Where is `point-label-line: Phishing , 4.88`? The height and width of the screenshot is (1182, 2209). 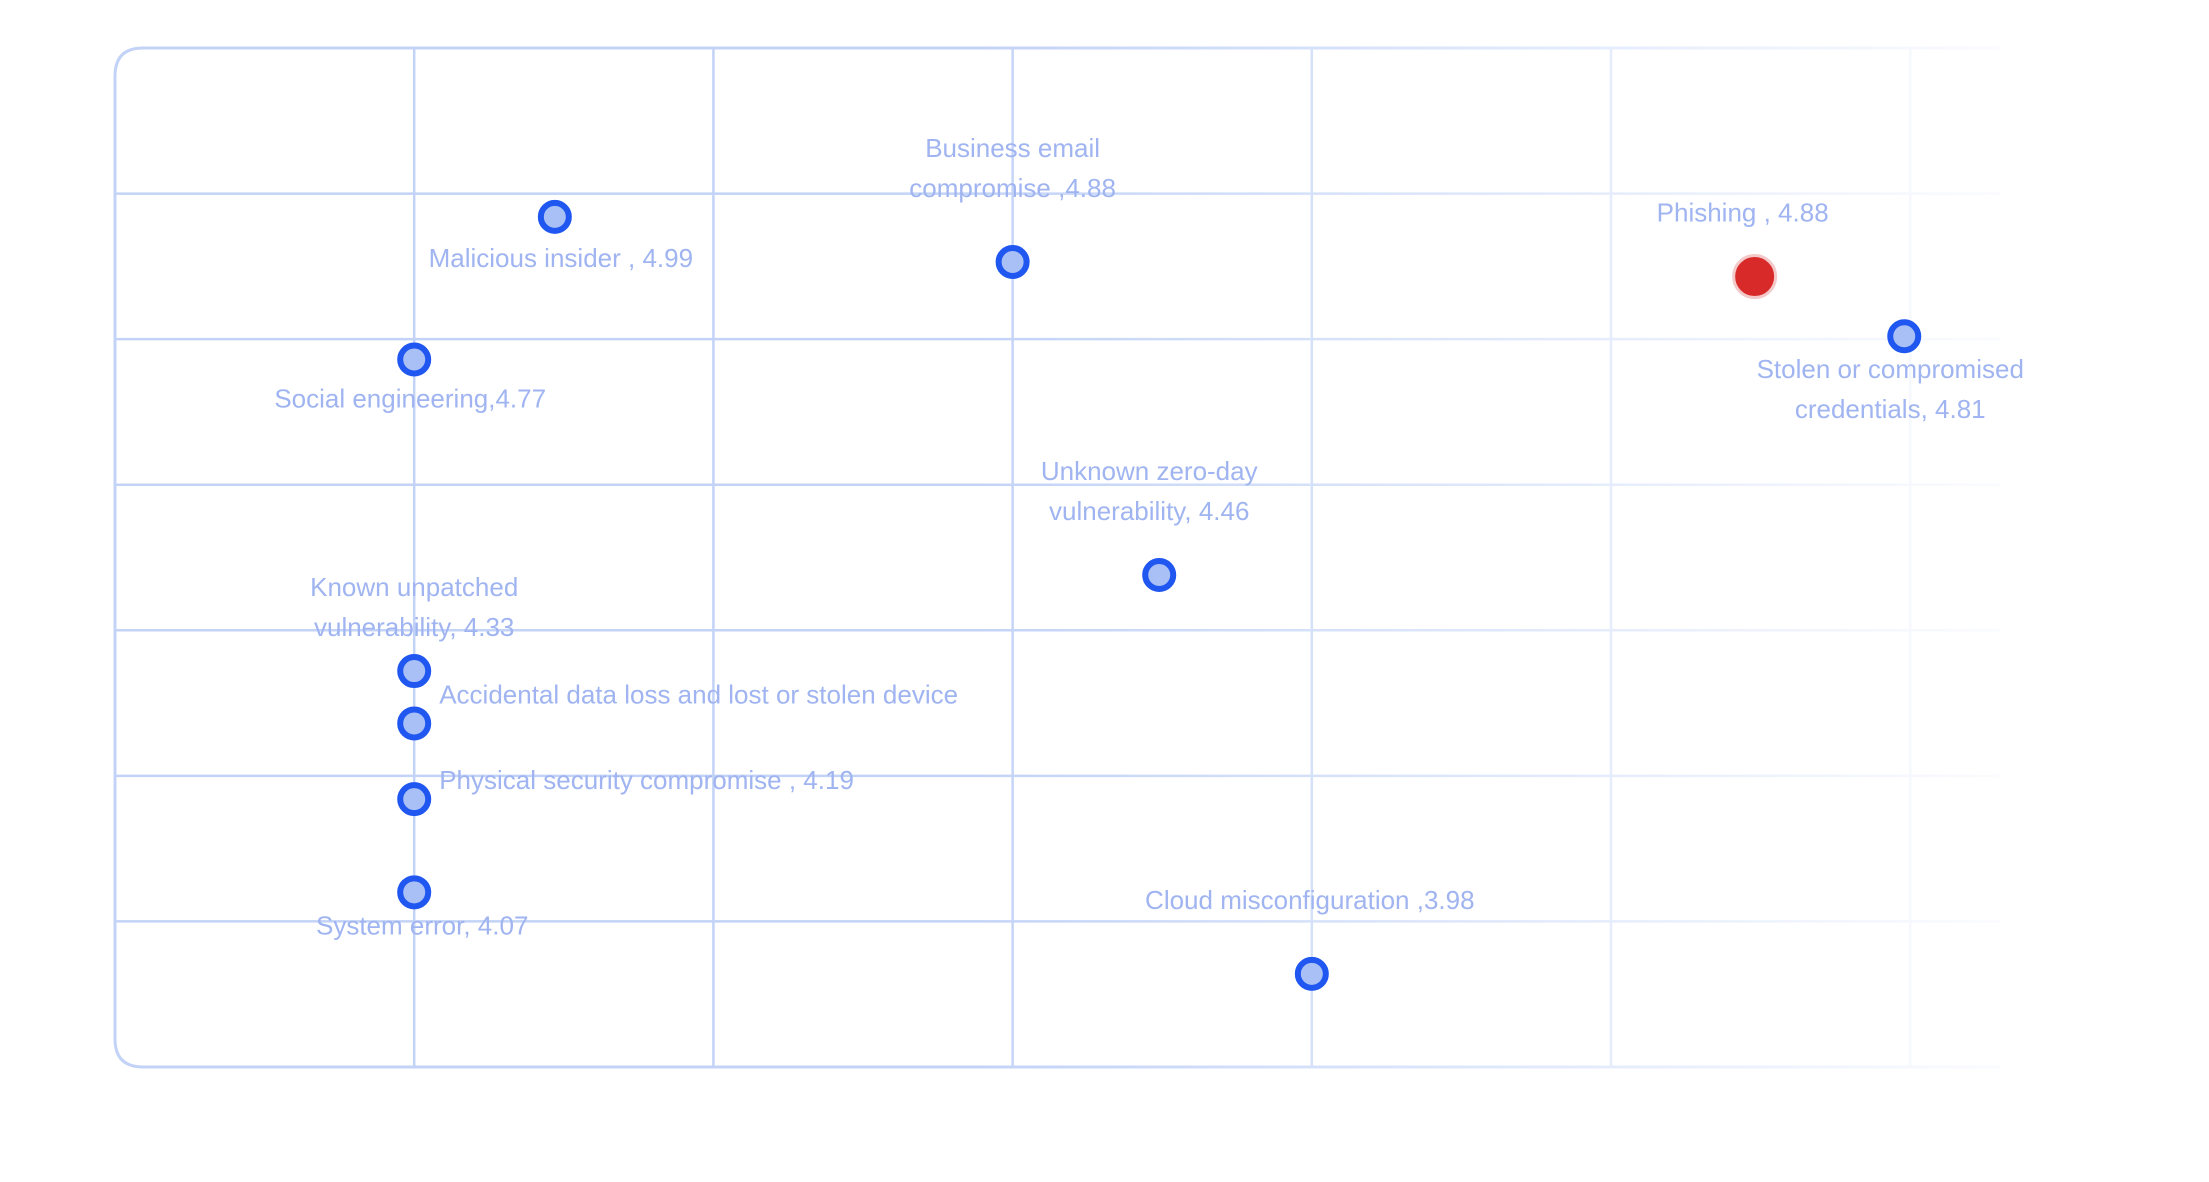
point-label-line: Phishing , 4.88 is located at coordinates (1743, 213).